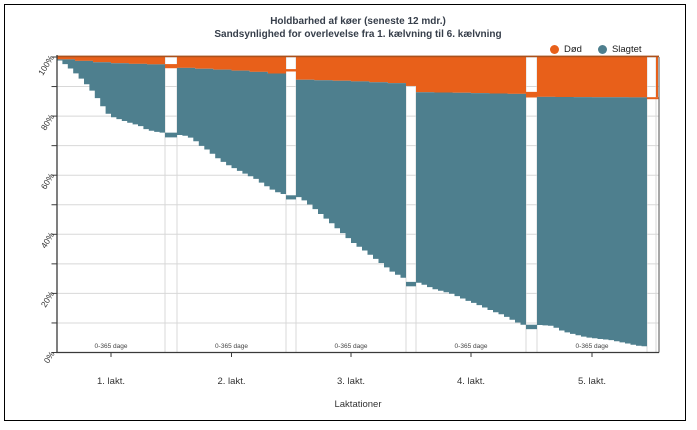  I want to click on top-edge-line, so click(358, 56).